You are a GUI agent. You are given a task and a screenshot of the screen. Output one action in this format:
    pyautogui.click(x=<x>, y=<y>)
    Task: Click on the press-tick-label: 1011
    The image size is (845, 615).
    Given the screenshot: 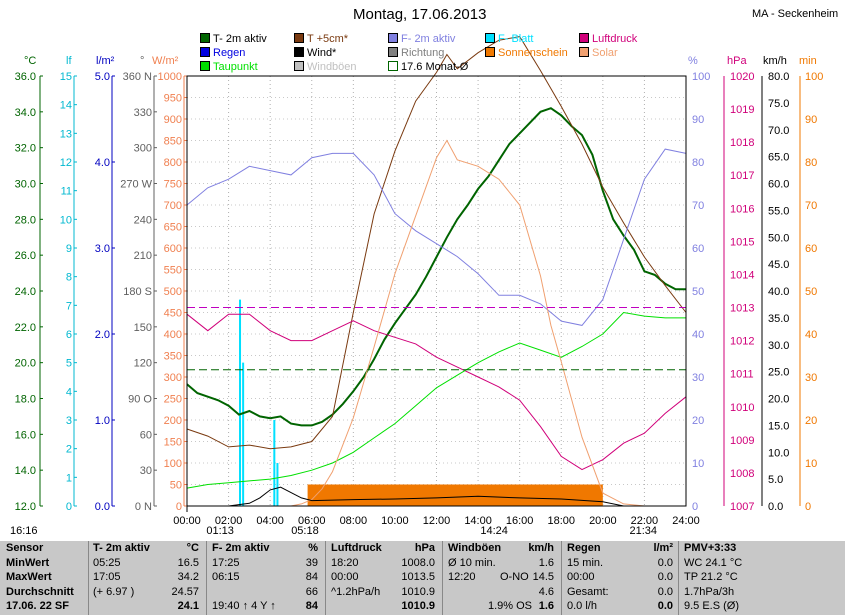 What is the action you would take?
    pyautogui.click(x=742, y=375)
    